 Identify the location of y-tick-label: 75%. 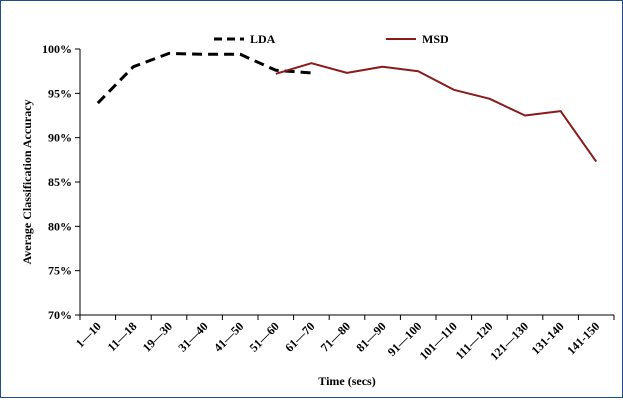
(60, 271).